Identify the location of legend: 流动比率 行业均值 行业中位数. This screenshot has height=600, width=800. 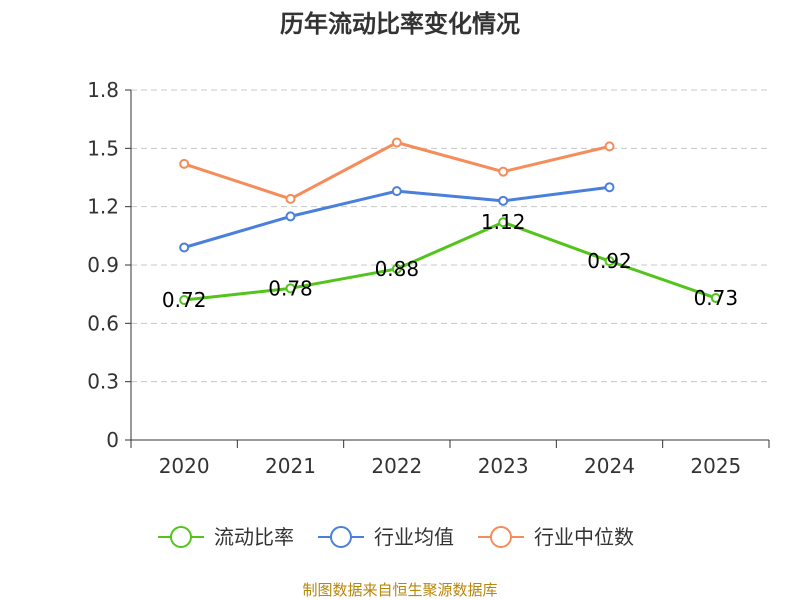
(396, 537).